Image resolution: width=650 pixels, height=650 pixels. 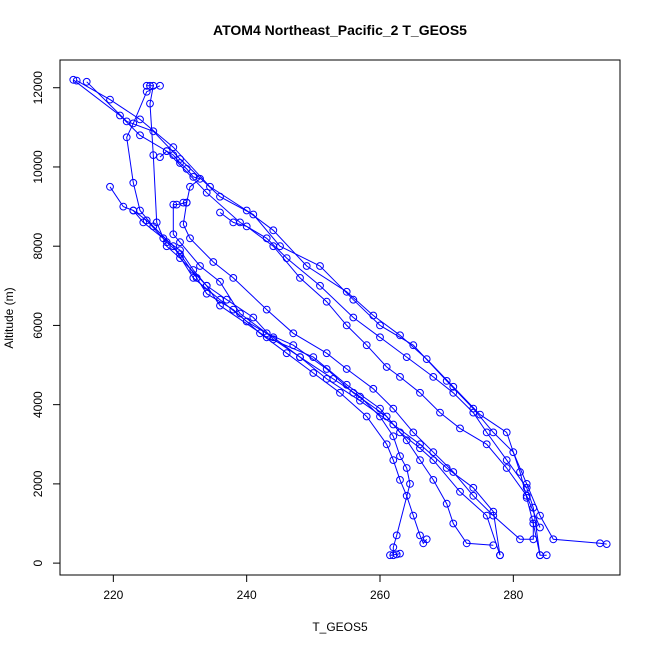 What do you see at coordinates (313, 588) in the screenshot?
I see `x-axis: 220 240 260 280` at bounding box center [313, 588].